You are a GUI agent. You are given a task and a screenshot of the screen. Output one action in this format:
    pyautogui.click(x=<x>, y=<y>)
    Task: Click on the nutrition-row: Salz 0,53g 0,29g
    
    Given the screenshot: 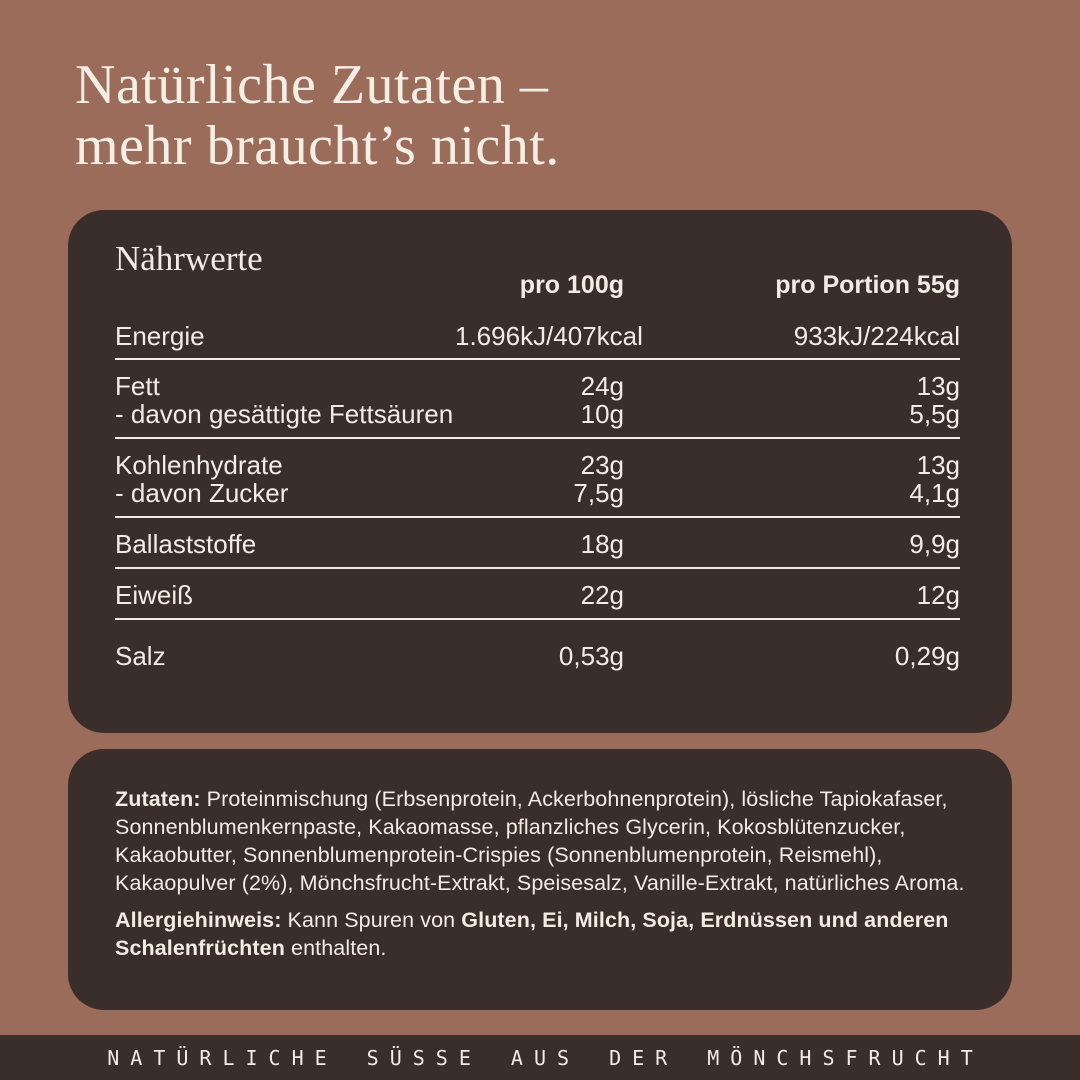 What is the action you would take?
    pyautogui.click(x=537, y=656)
    